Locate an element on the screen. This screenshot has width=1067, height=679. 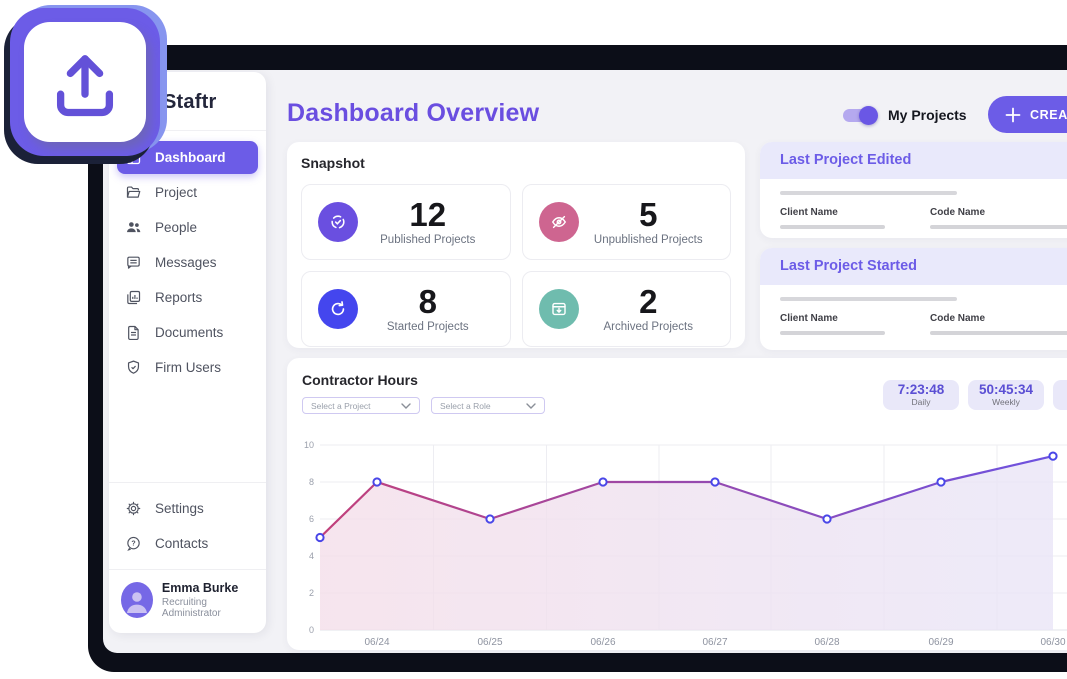
upload-badge is located at coordinates (85, 82).